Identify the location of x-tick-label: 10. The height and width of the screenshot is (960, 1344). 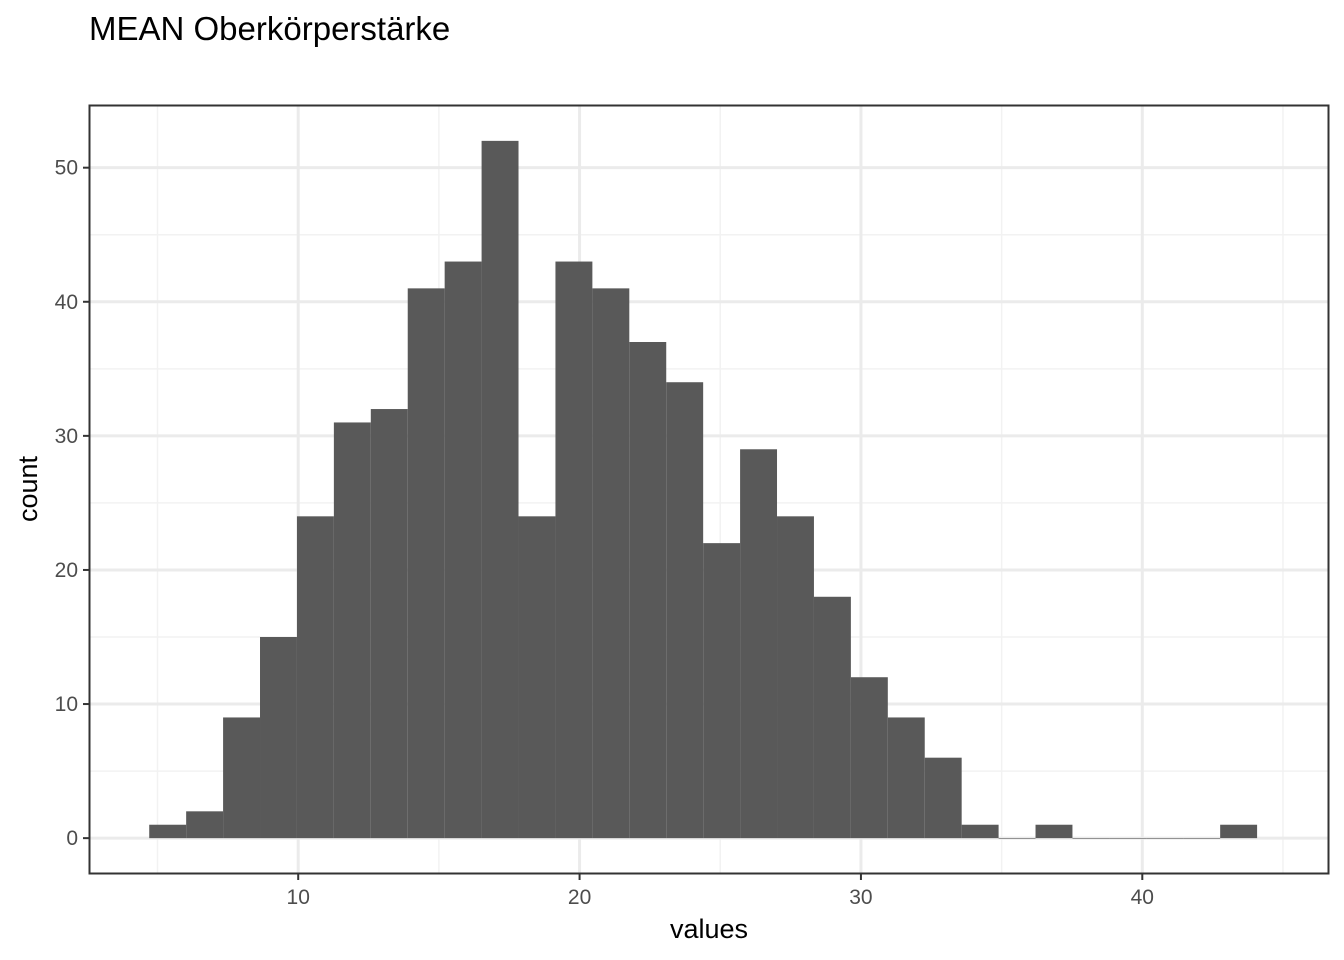
(298, 897).